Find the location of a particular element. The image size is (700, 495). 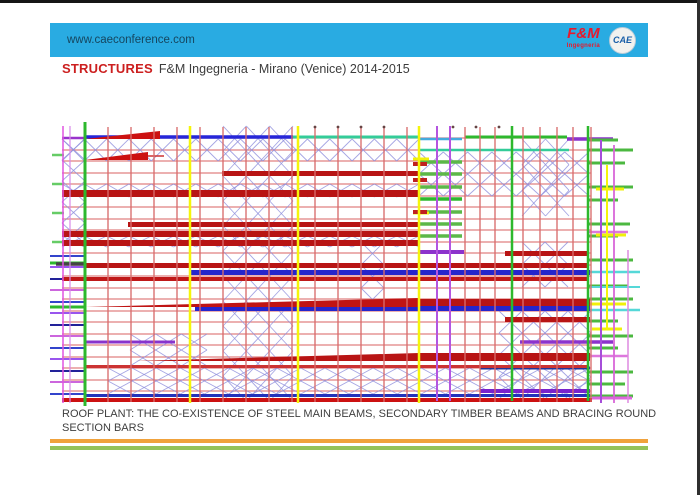

cae-logo: CAE is located at coordinates (622, 40).